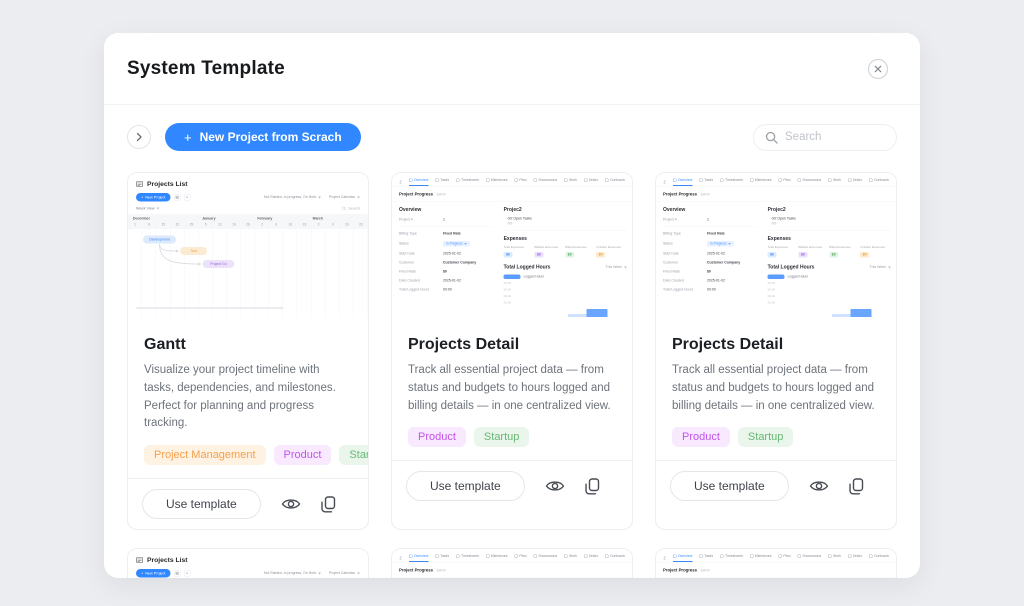 The image size is (1024, 606). I want to click on tag-list: Project Management Product Startup, so click(256, 455).